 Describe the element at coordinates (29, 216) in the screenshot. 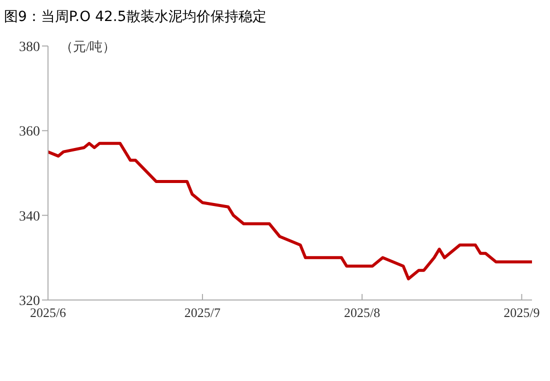

I see `y-tick-label: 340` at that location.